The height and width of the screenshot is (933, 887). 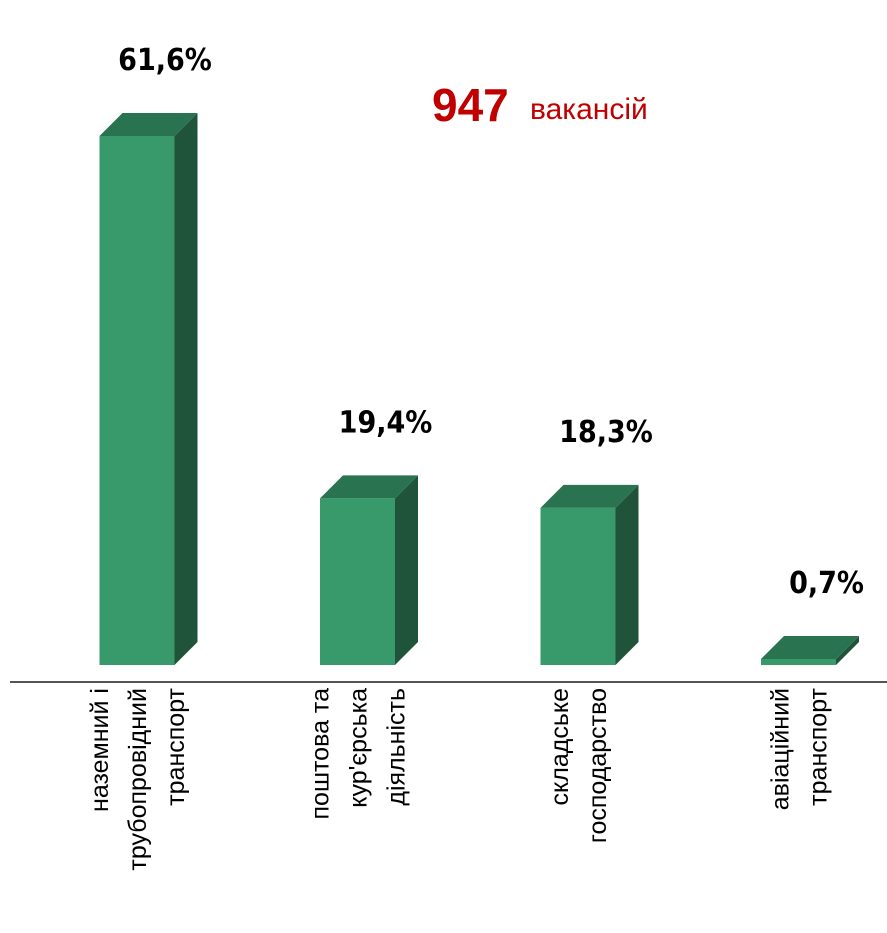 What do you see at coordinates (589, 109) in the screenshot?
I see `annotation-text: вакансій` at bounding box center [589, 109].